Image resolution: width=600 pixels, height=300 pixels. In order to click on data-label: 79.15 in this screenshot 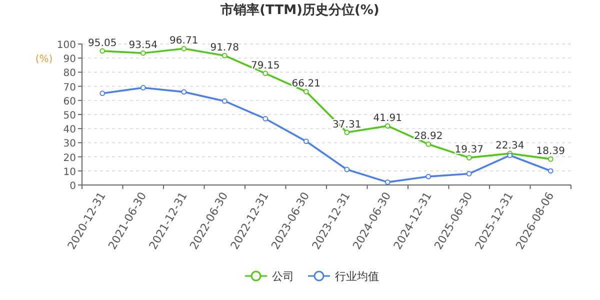, I will do `click(265, 66)`.